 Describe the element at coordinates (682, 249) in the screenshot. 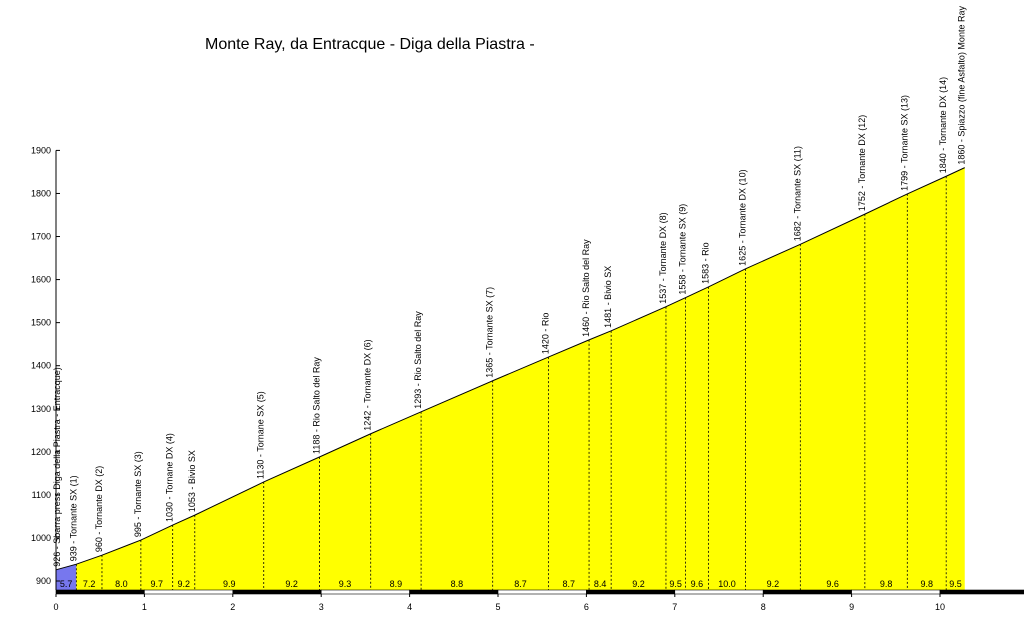

I see `waypoint-label: 1558 - Tornante SX (9)` at that location.